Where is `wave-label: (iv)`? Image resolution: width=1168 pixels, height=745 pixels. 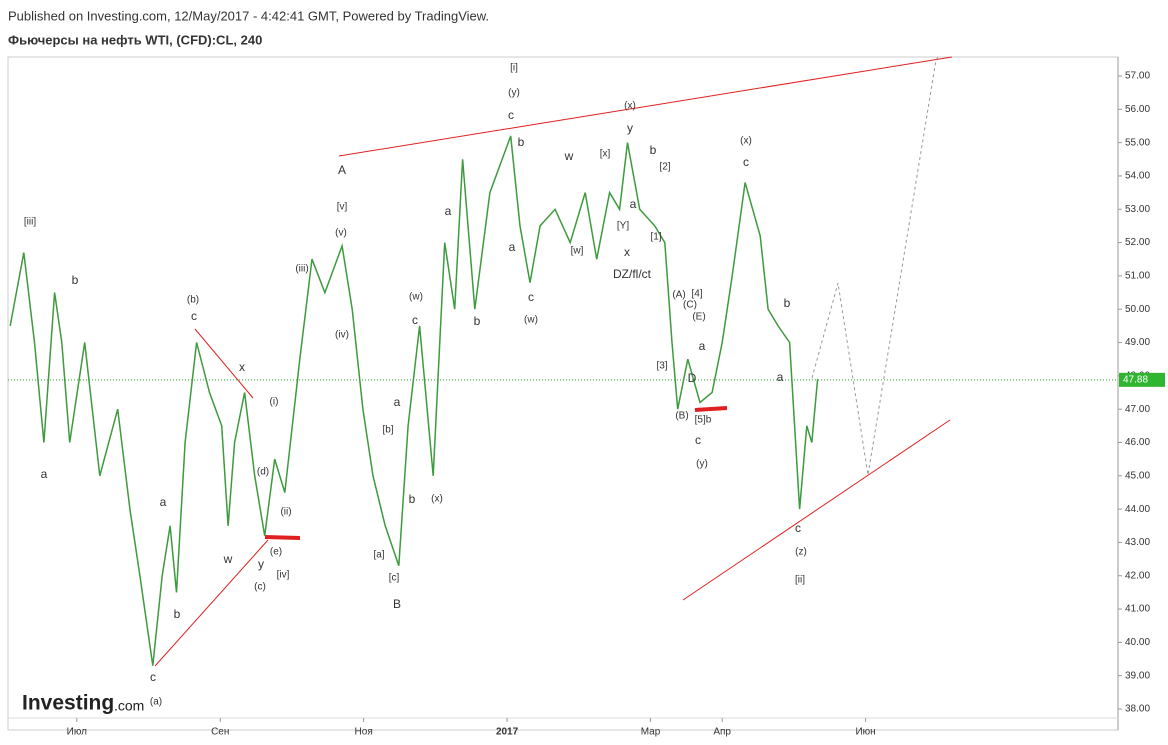 wave-label: (iv) is located at coordinates (342, 335).